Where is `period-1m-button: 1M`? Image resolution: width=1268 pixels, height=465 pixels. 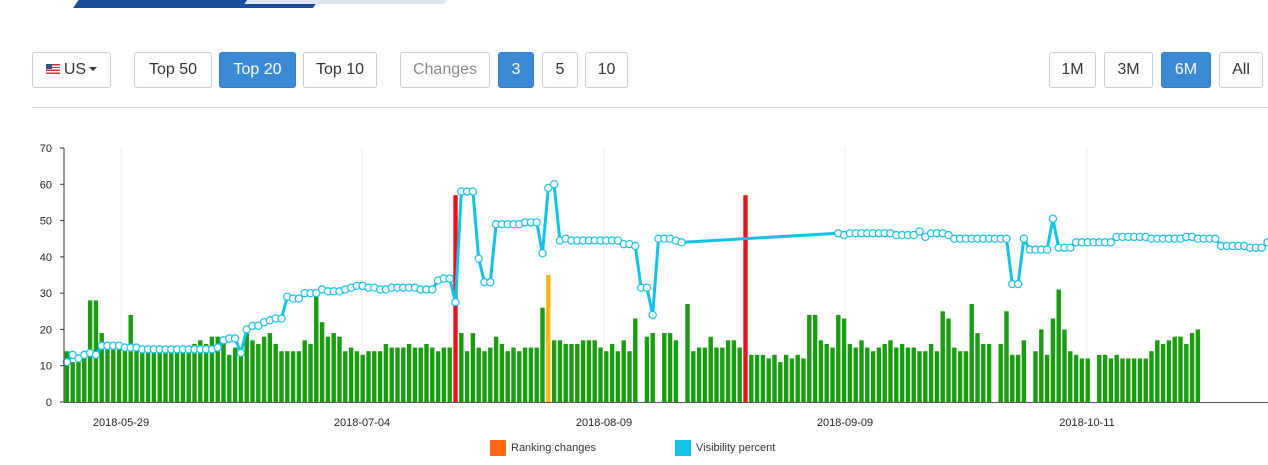 period-1m-button: 1M is located at coordinates (1072, 70).